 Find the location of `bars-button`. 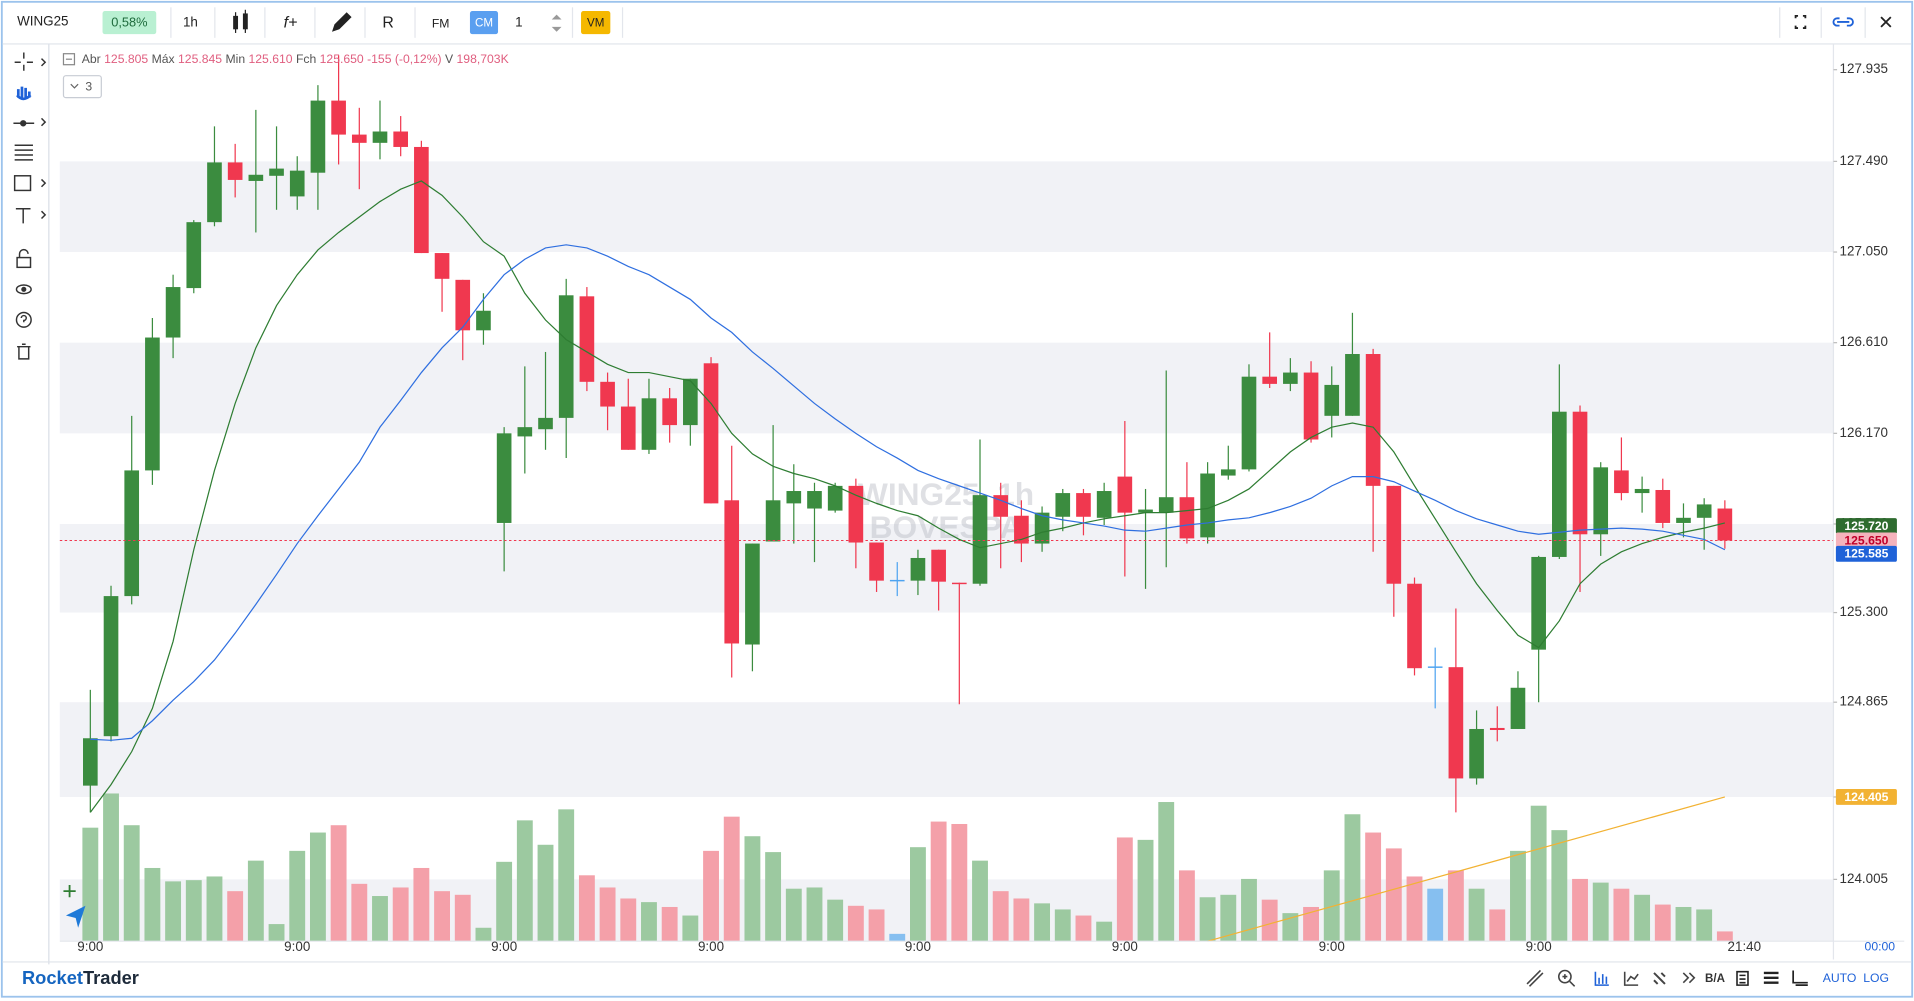

bars-button is located at coordinates (1601, 978).